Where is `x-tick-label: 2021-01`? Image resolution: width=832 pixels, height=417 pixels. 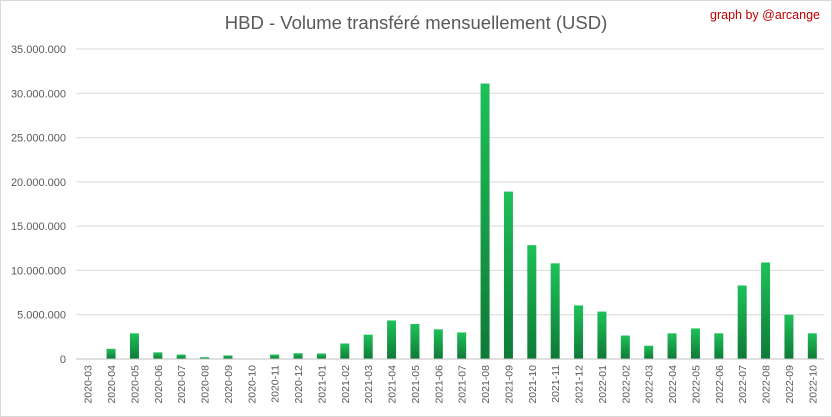
x-tick-label: 2021-01 is located at coordinates (322, 384).